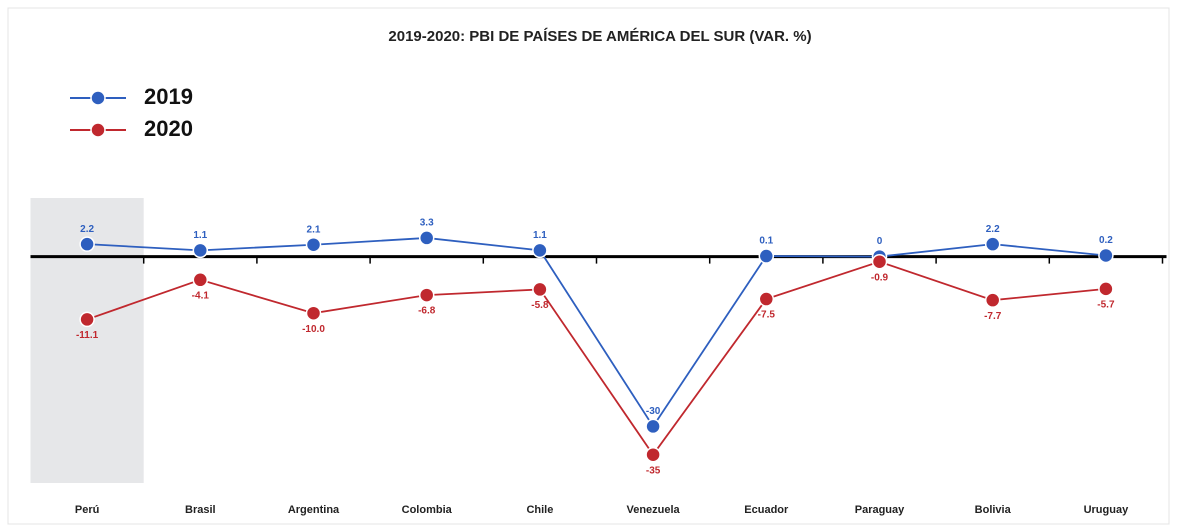 Image resolution: width=1177 pixels, height=532 pixels. I want to click on data-label: -7.5, so click(767, 315).